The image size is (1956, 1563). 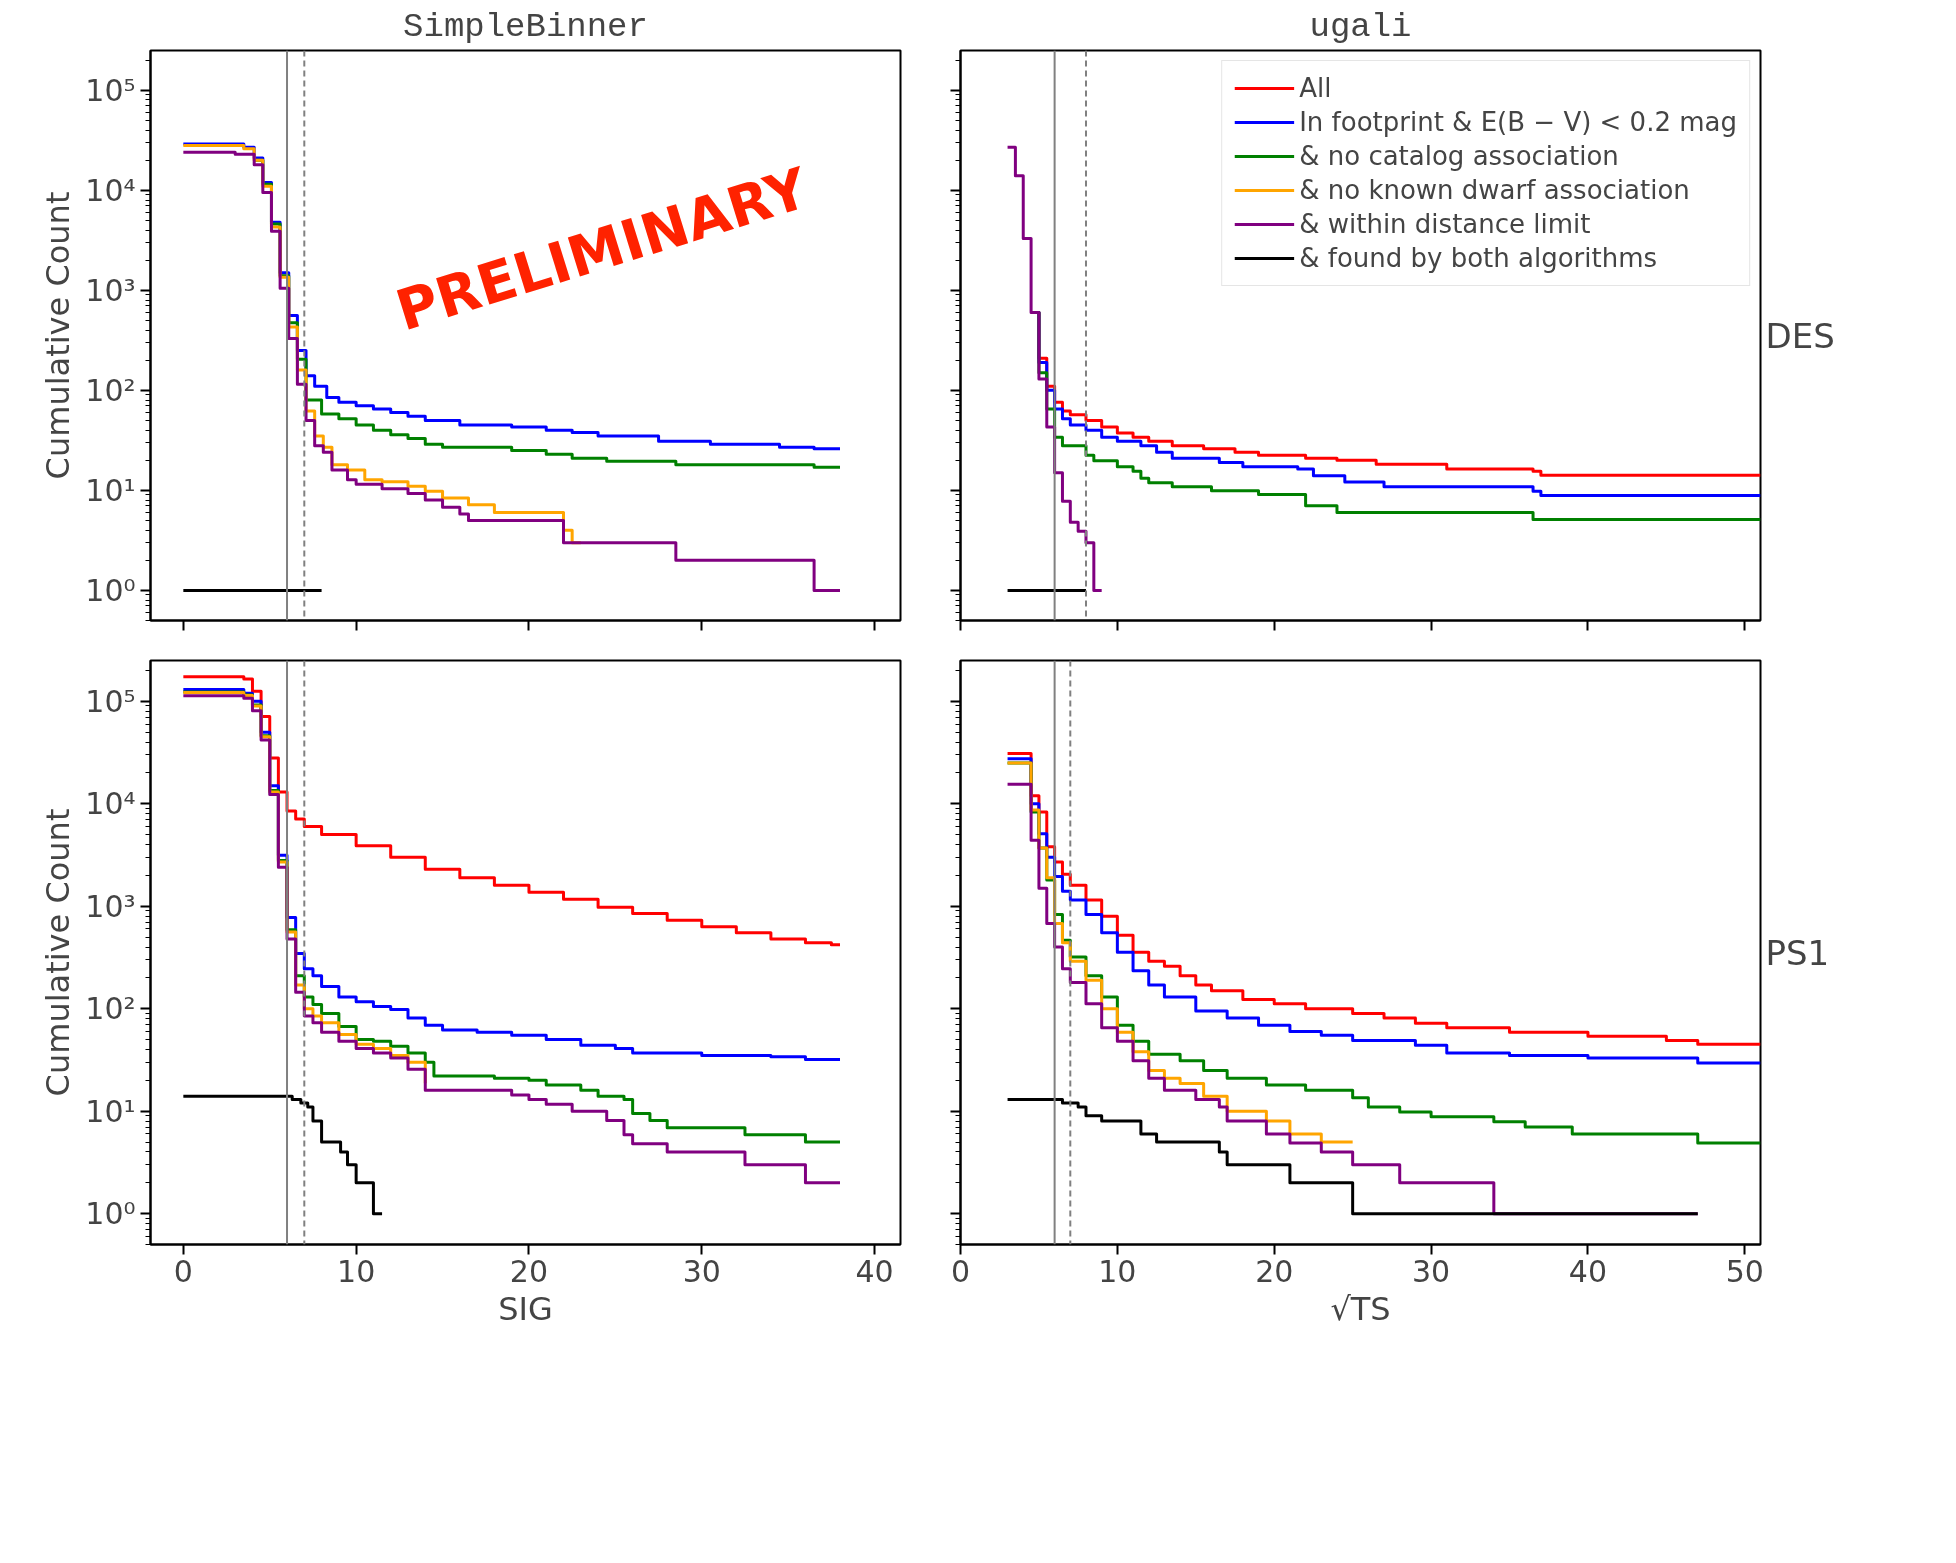 I want to click on y2-axis-title: DES, so click(x=1800, y=335).